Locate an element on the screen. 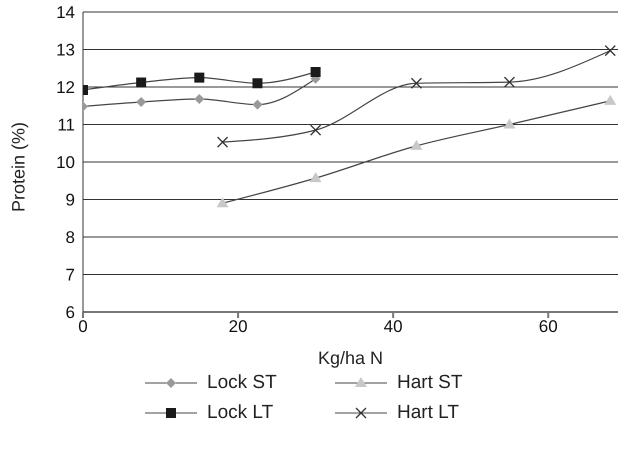 The width and height of the screenshot is (626, 455). legend-label: Hart LT is located at coordinates (428, 413).